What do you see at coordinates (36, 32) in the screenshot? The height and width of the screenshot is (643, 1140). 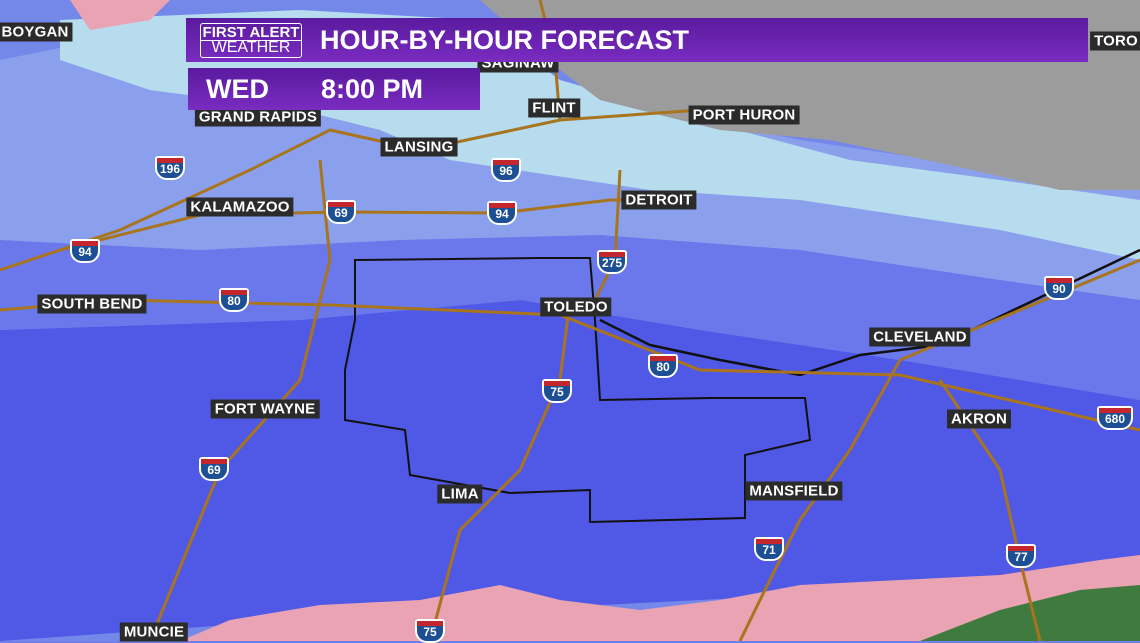 I see `city-label: BOYGAN` at bounding box center [36, 32].